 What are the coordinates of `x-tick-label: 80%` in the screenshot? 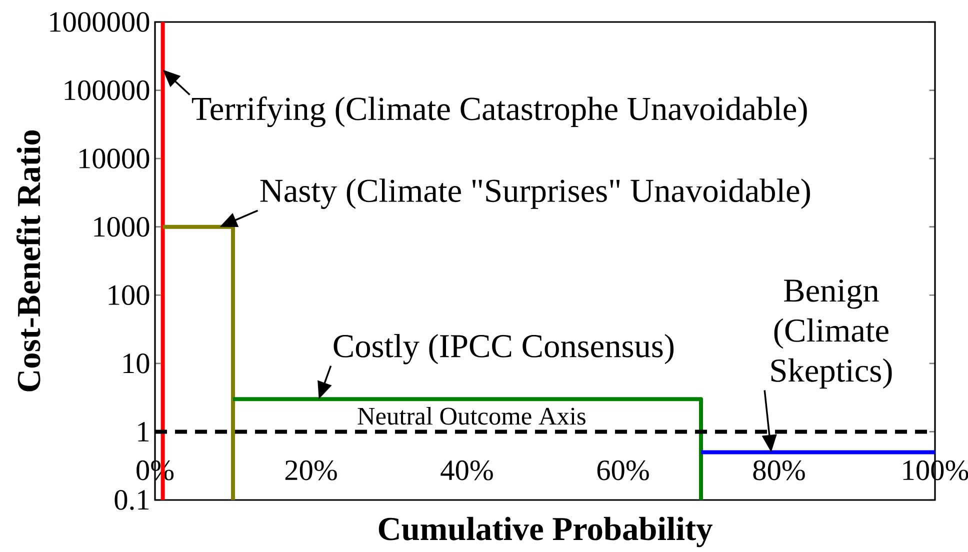 It's located at (779, 470).